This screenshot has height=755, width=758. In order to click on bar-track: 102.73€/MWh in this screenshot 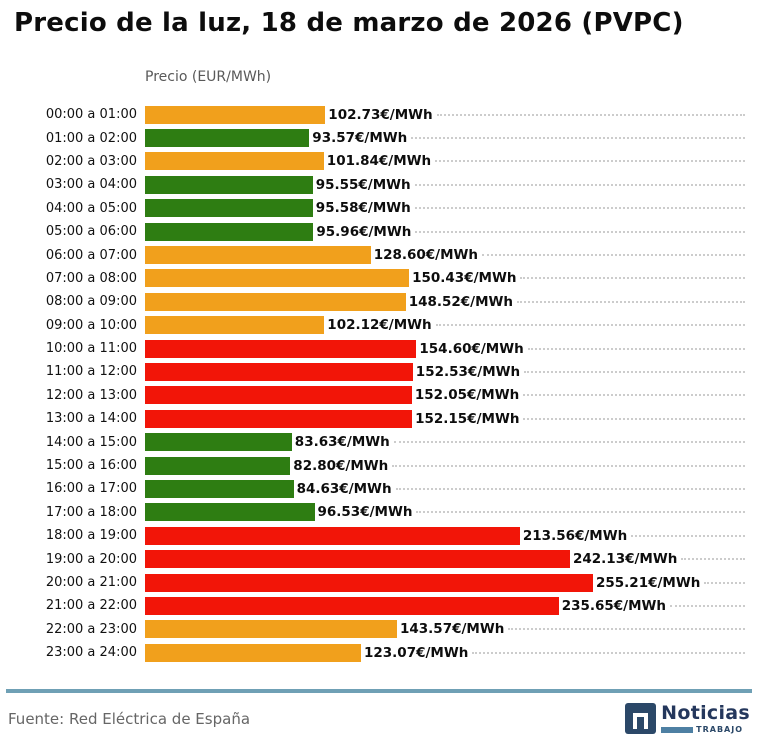, I will do `click(445, 114)`.